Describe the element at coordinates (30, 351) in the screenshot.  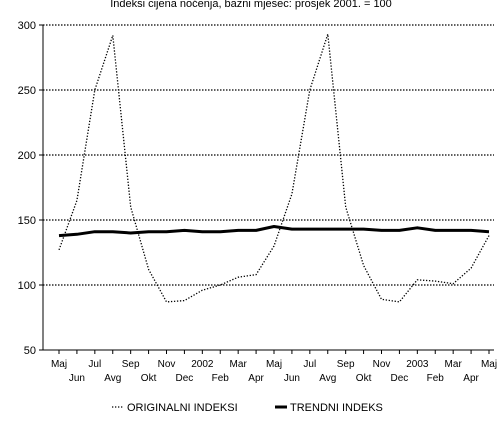
I see `y-tick-label: 50` at that location.